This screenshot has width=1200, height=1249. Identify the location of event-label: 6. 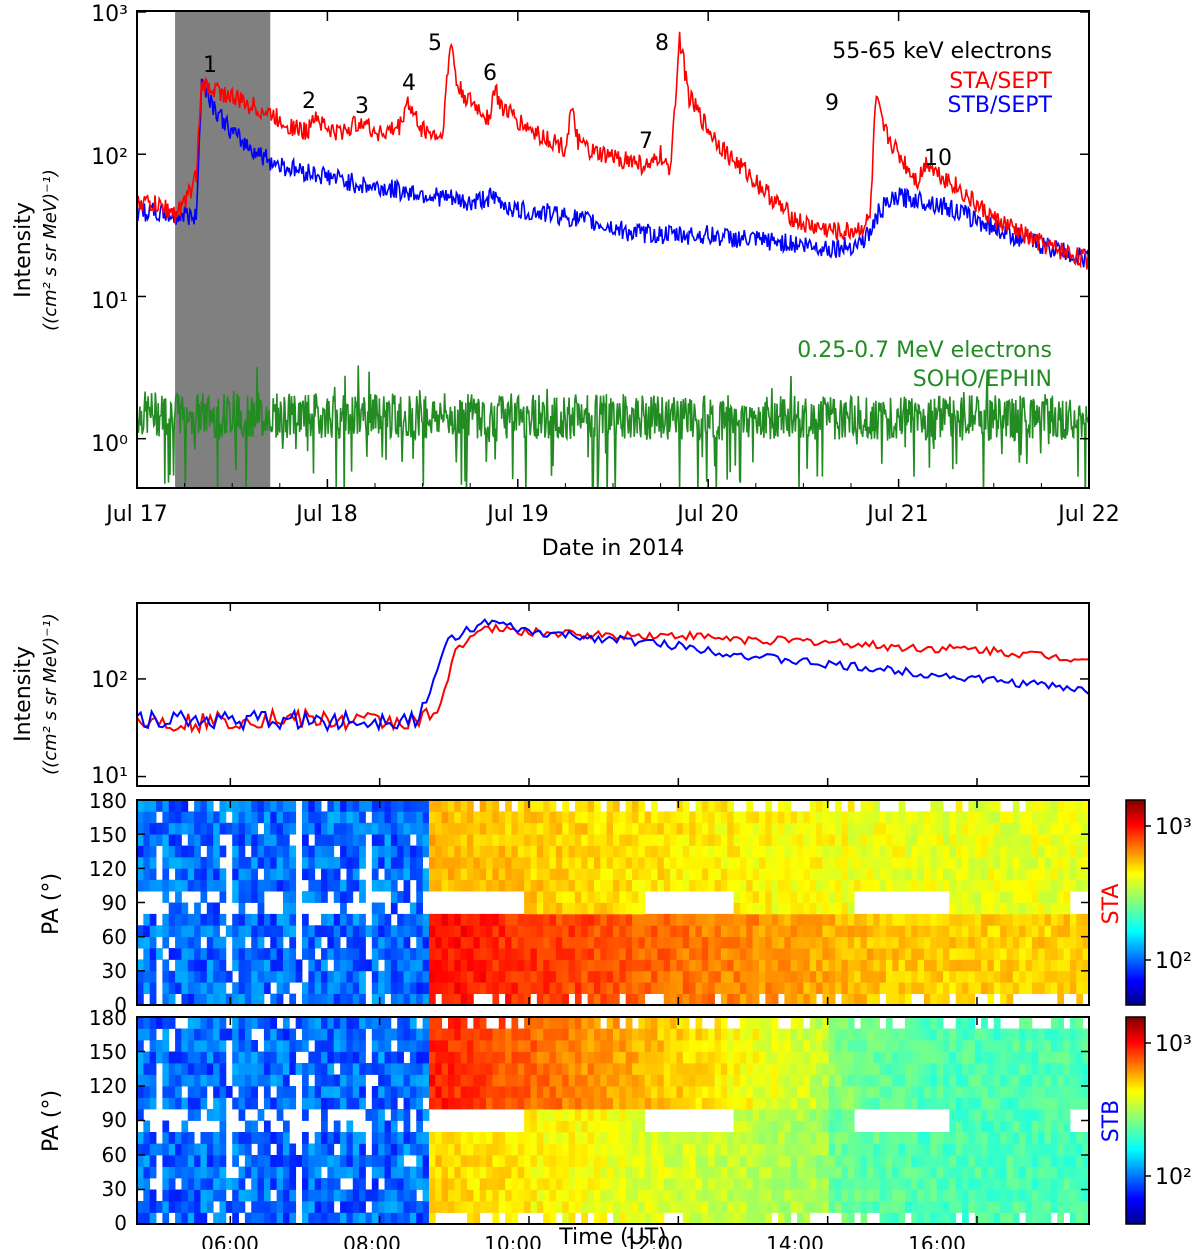
(490, 73).